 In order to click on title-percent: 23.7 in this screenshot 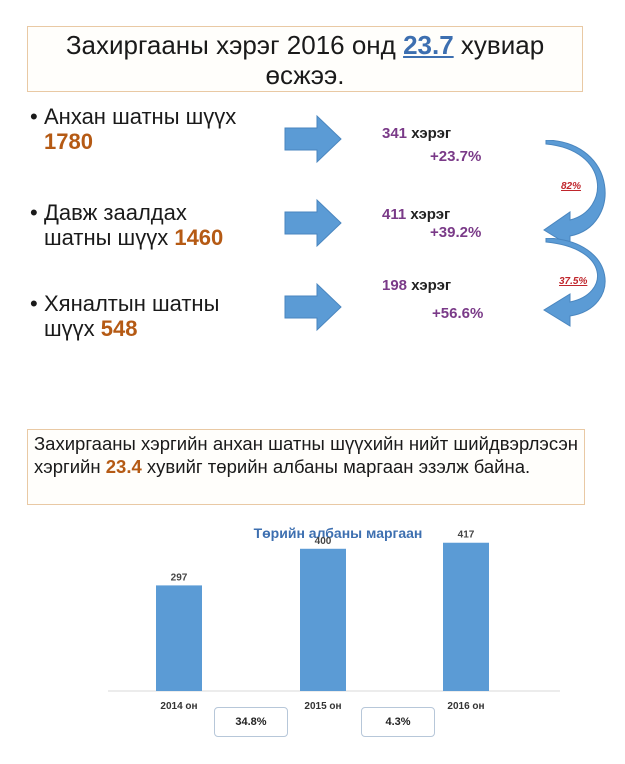, I will do `click(428, 45)`.